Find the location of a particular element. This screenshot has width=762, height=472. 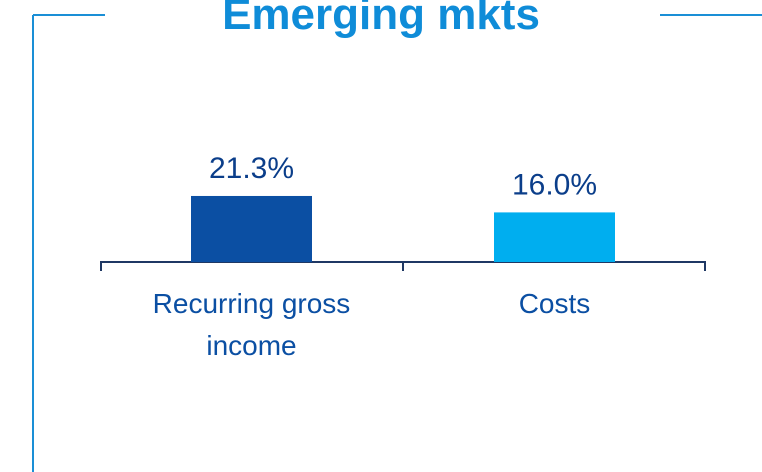

chart-title: Emerging mkts is located at coordinates (381, 19).